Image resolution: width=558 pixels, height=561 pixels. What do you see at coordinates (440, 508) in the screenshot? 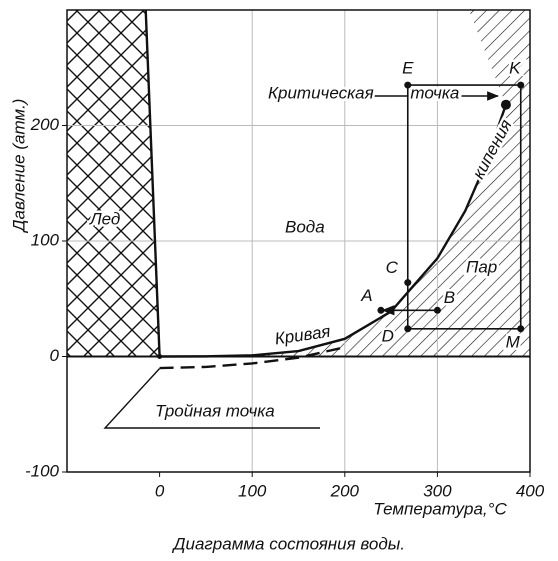
I see `x-axis-label: Температура,°C` at bounding box center [440, 508].